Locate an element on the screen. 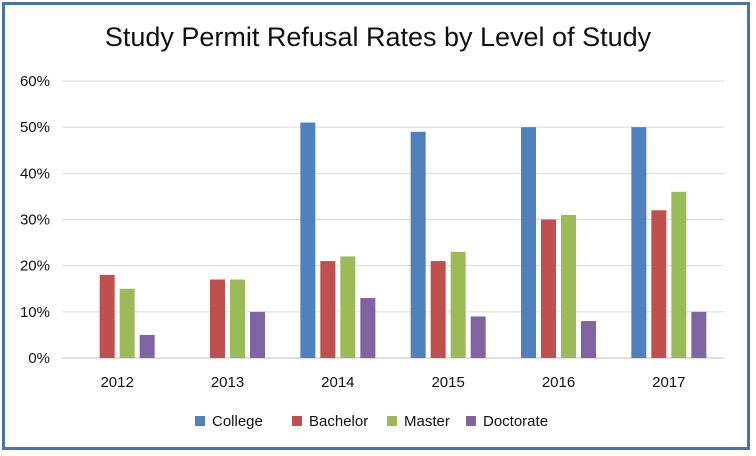 Image resolution: width=756 pixels, height=456 pixels. bar-doctorate-2017 is located at coordinates (699, 334).